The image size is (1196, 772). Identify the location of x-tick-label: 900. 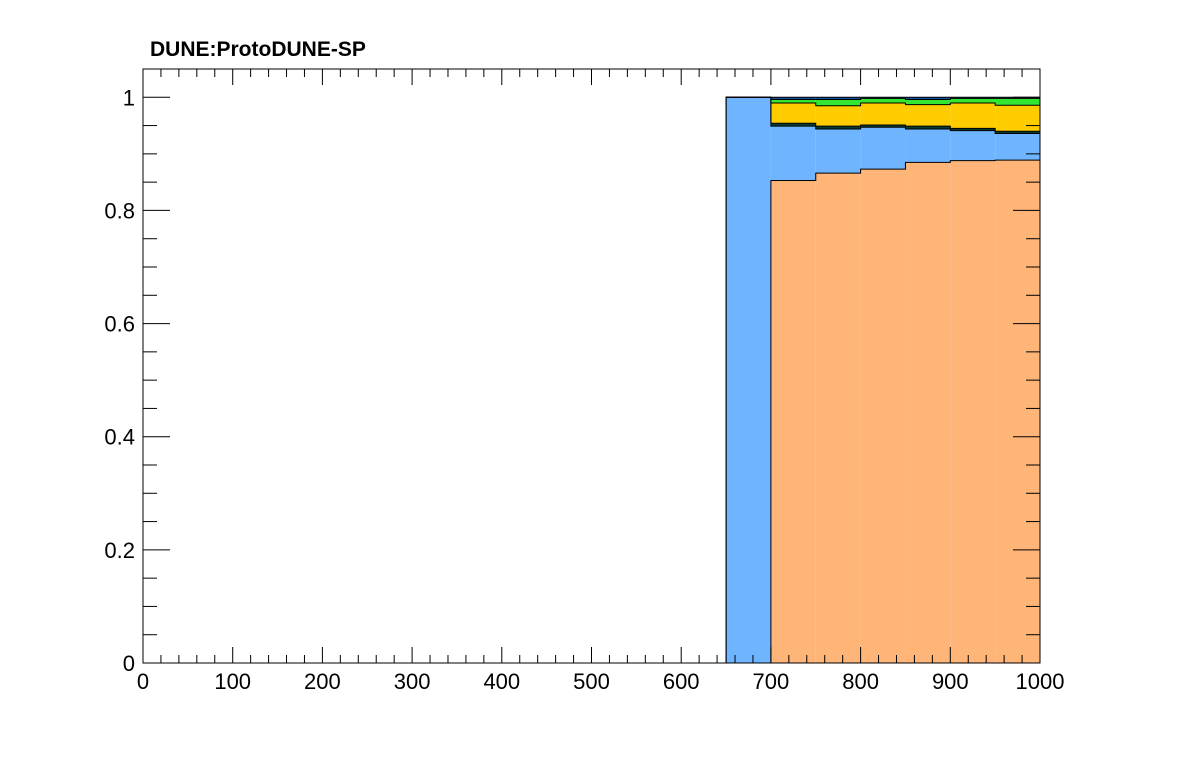
(950, 681).